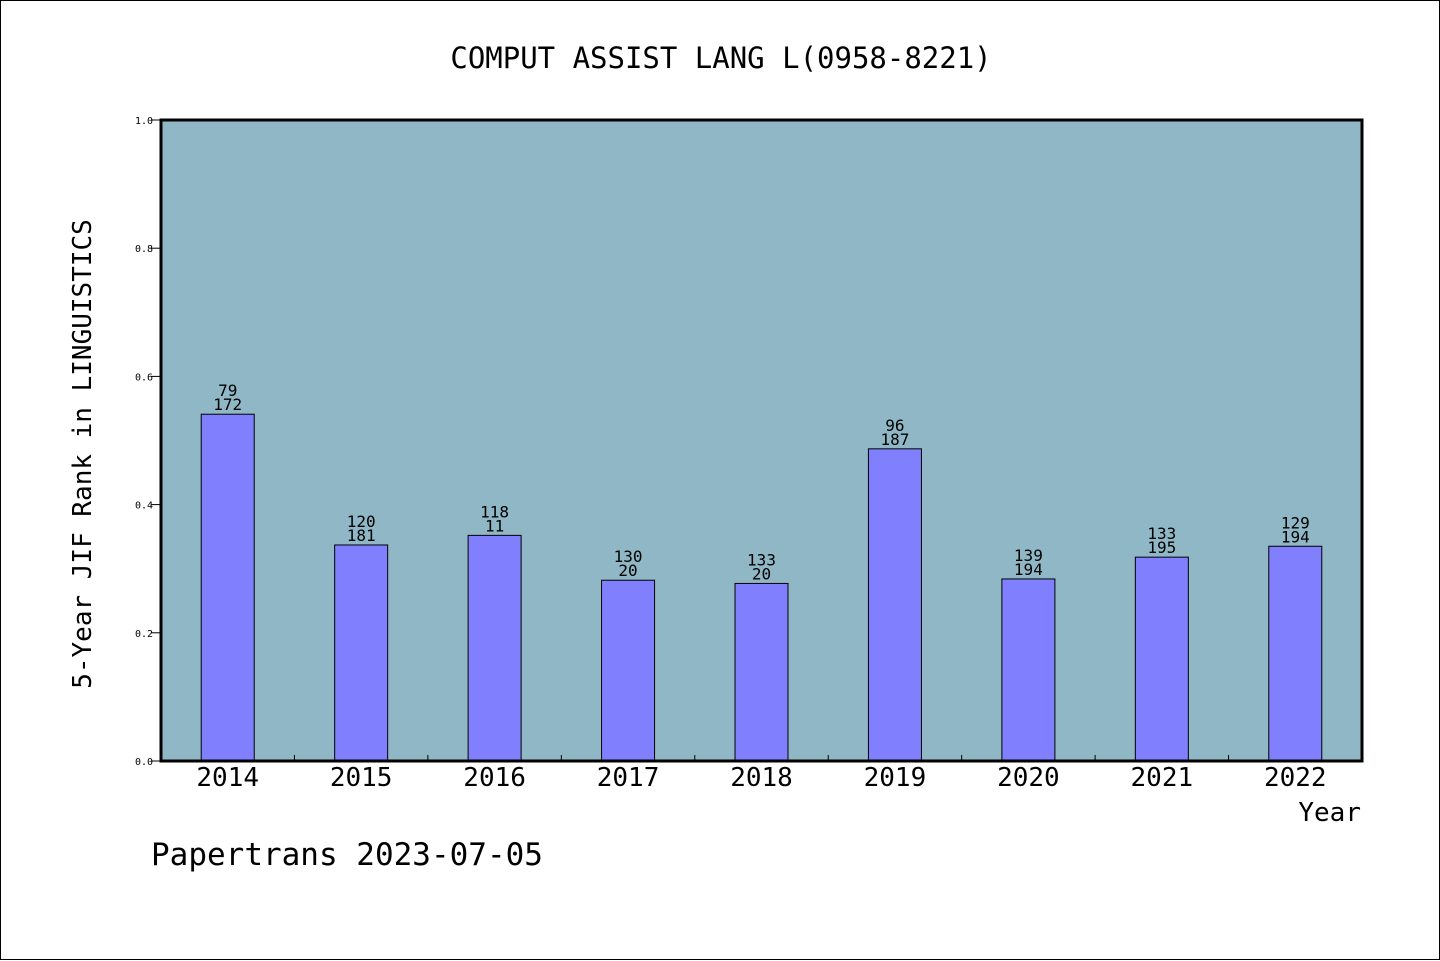 The image size is (1440, 961). What do you see at coordinates (144, 121) in the screenshot?
I see `y-tick-label: 1.0` at bounding box center [144, 121].